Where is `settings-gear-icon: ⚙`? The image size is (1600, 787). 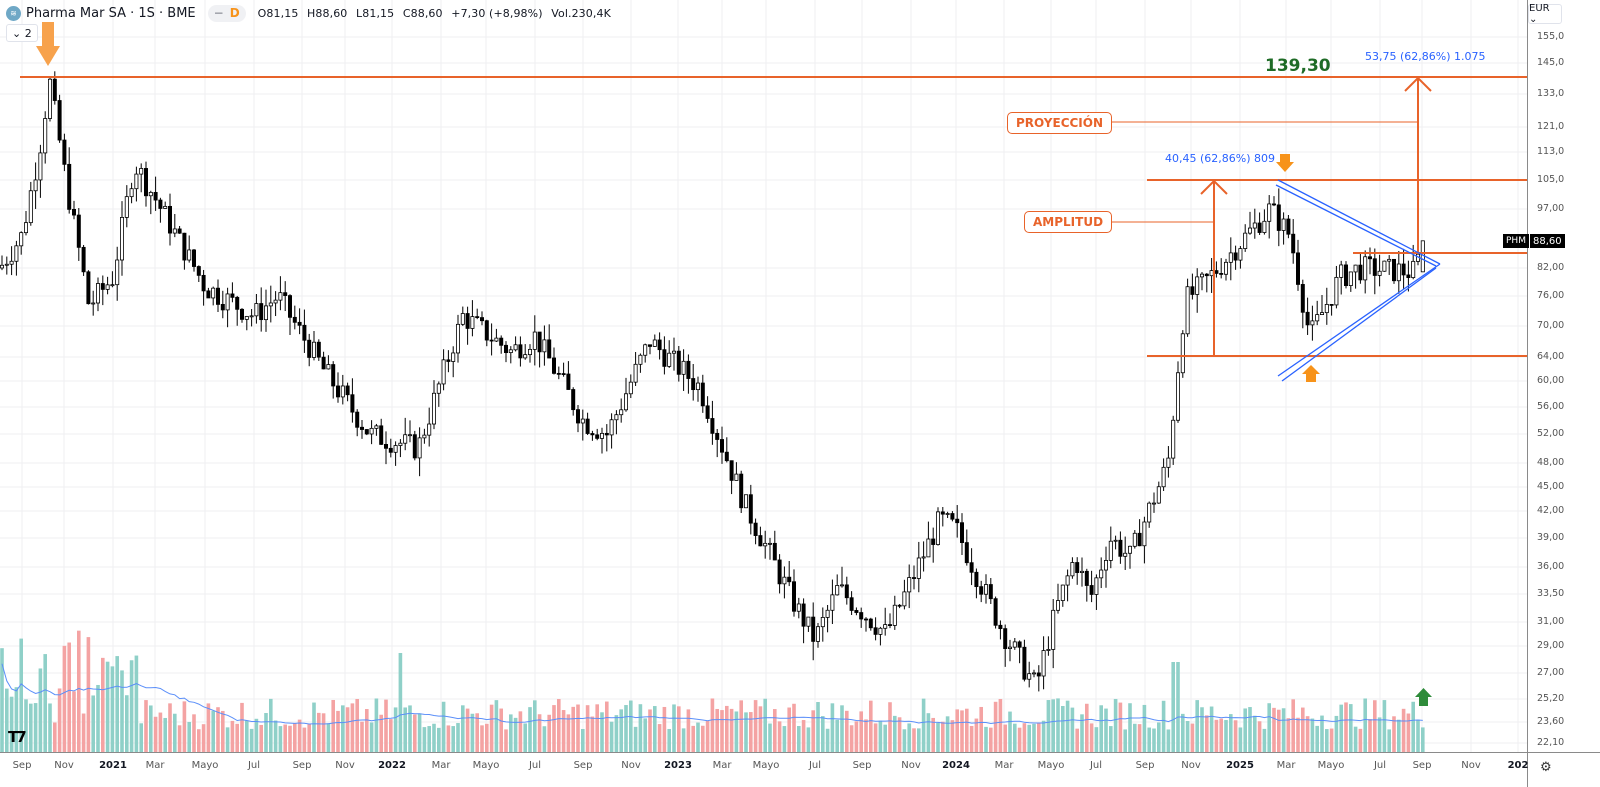
settings-gear-icon: ⚙ is located at coordinates (1546, 767).